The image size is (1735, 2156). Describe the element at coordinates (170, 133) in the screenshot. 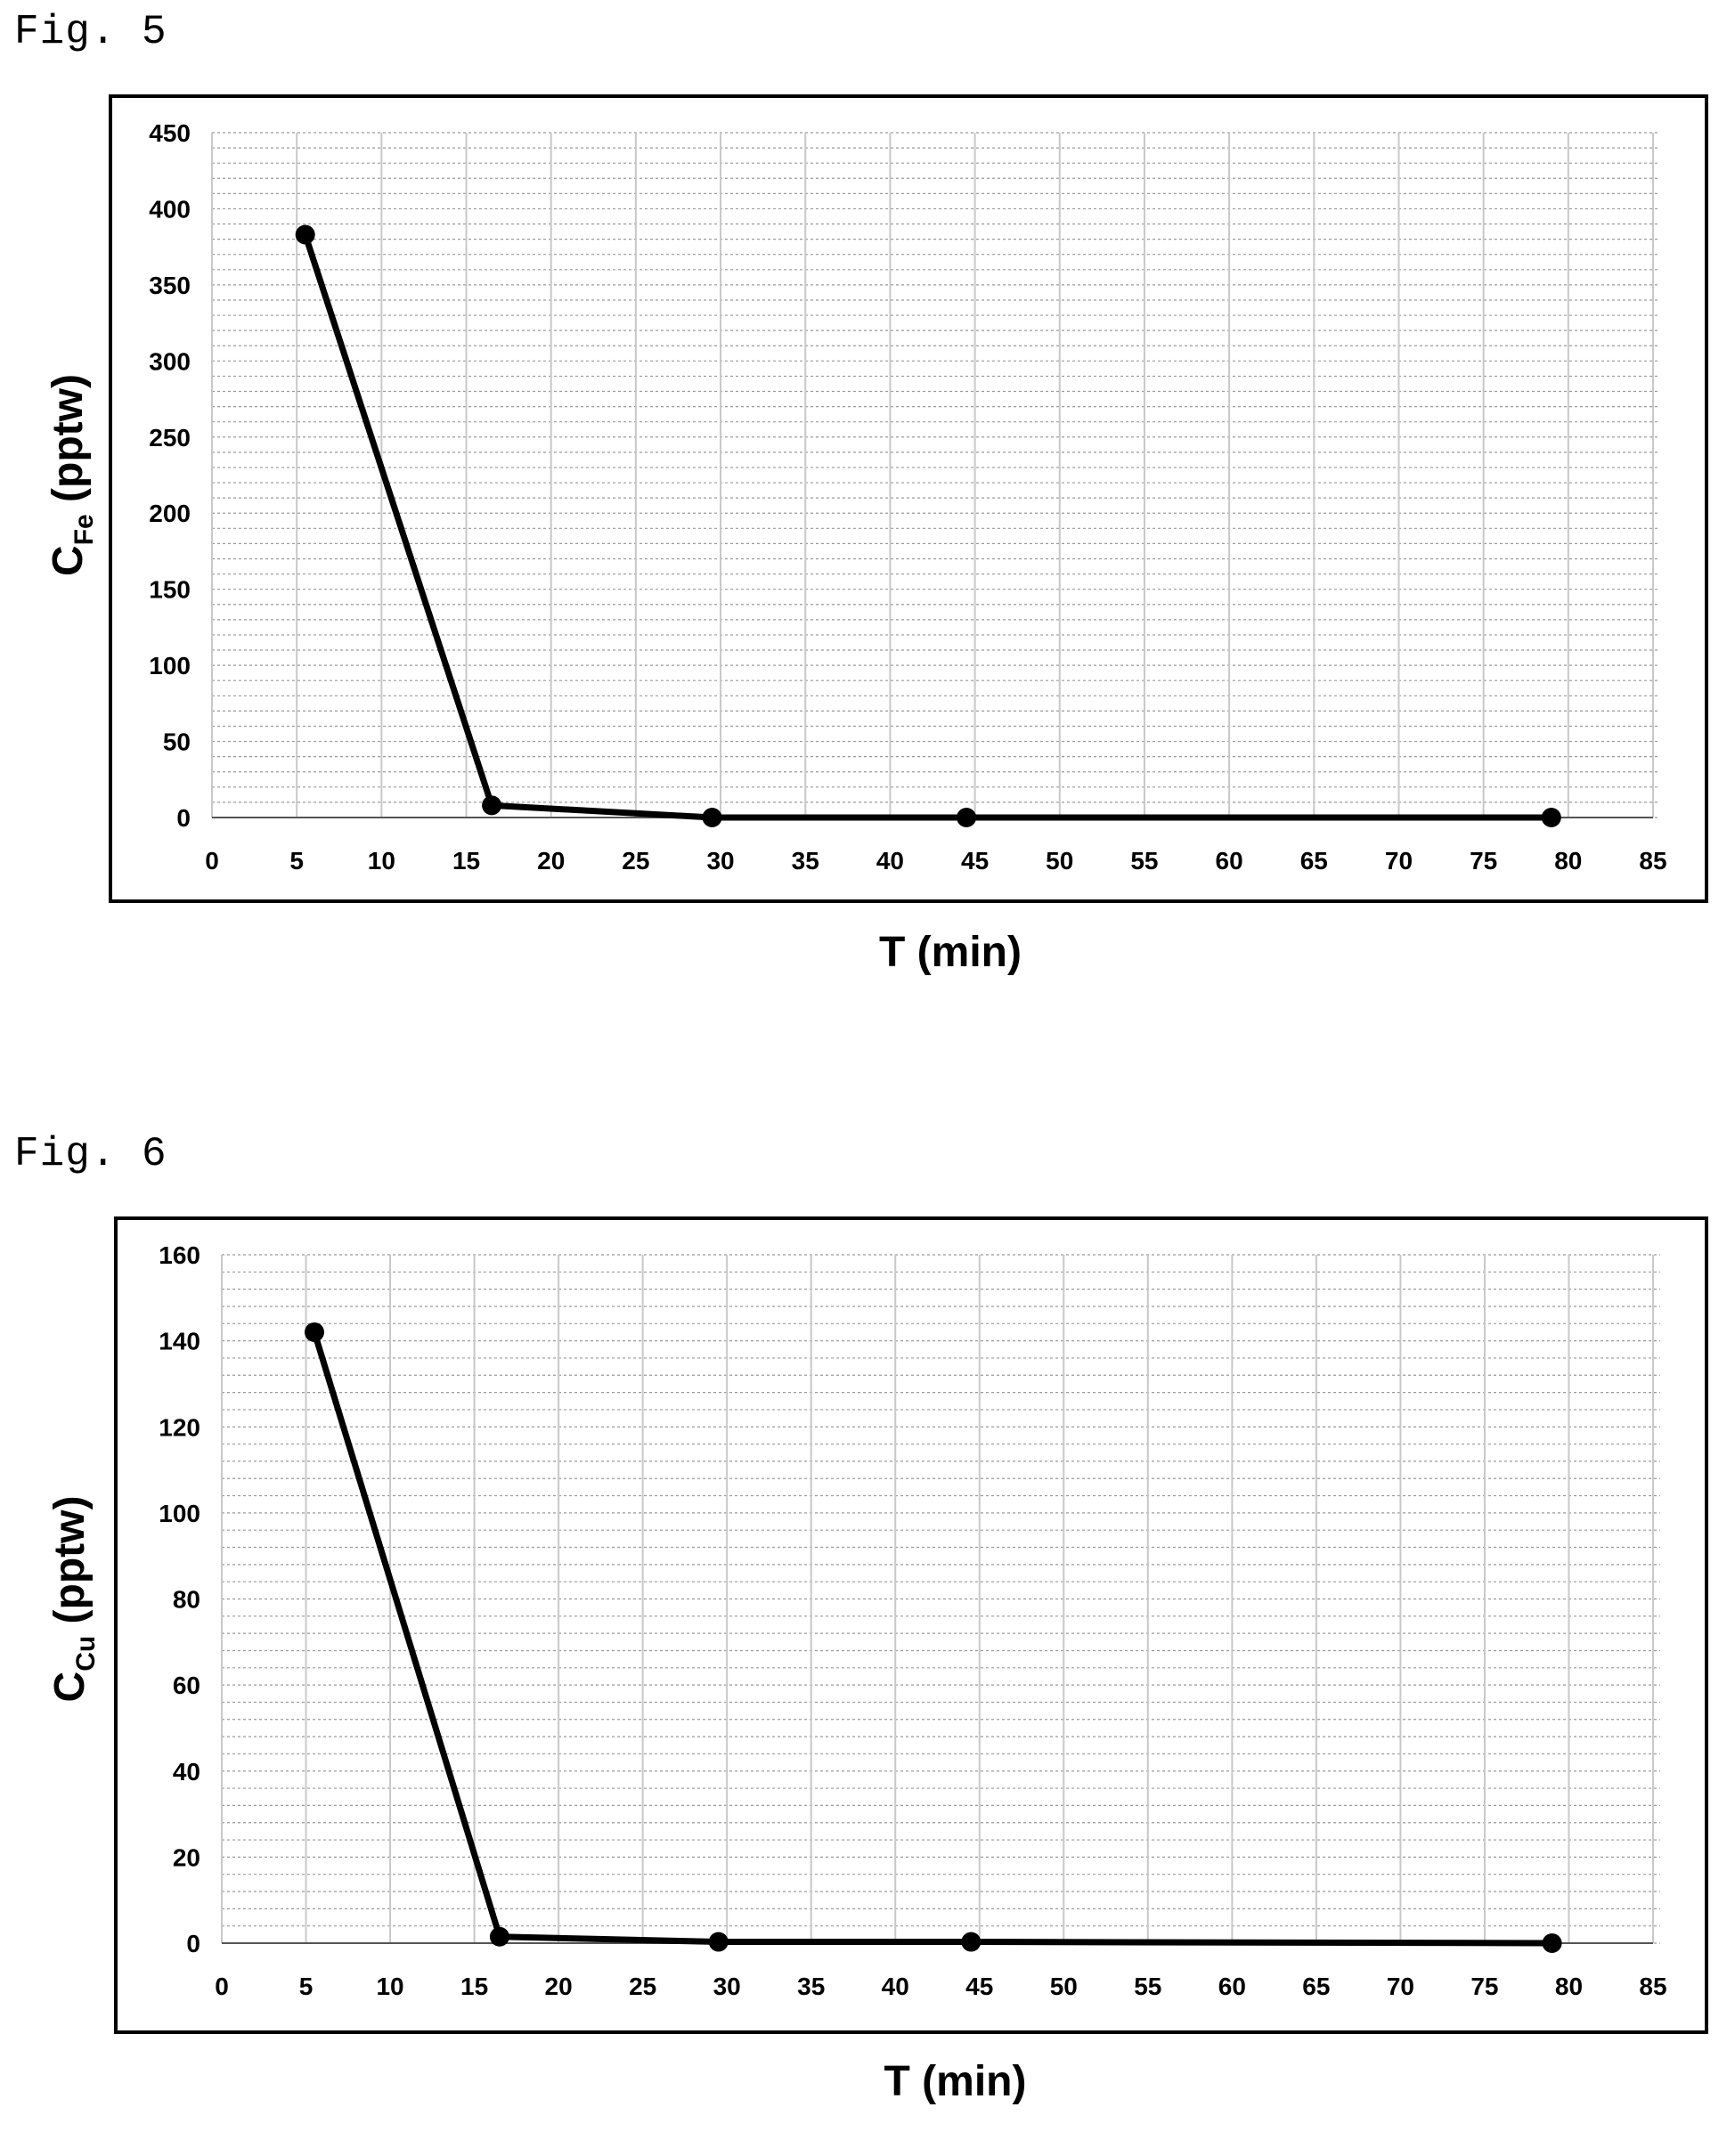

I see `y-tick-label: 450` at that location.